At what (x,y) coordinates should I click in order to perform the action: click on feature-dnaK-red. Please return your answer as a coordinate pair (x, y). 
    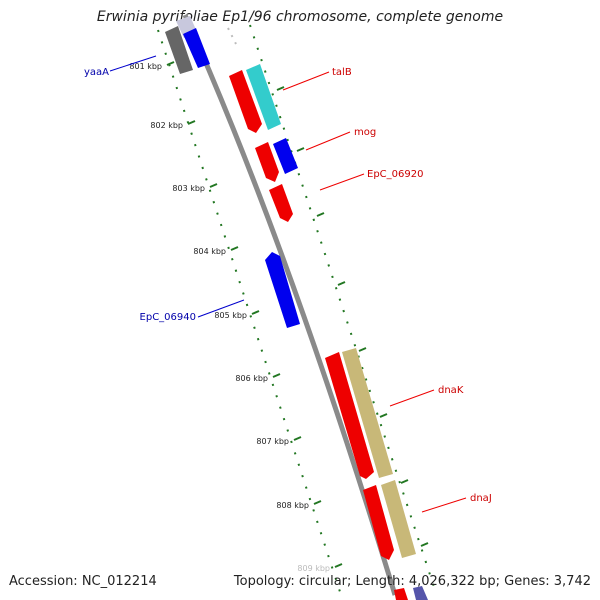
    Looking at the image, I should click on (349, 415).